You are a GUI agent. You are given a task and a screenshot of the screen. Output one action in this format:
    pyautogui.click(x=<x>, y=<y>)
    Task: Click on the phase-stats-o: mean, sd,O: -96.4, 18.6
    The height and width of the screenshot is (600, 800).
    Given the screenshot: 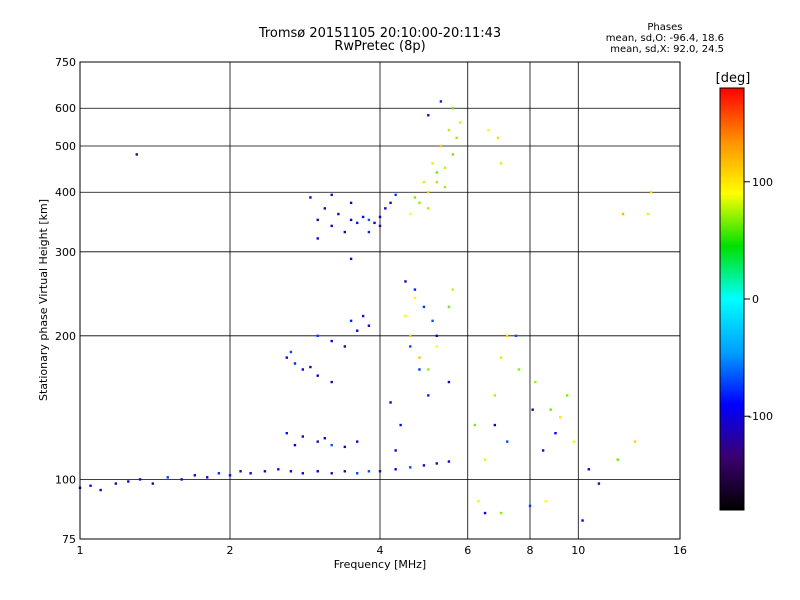 What is the action you would take?
    pyautogui.click(x=664, y=38)
    